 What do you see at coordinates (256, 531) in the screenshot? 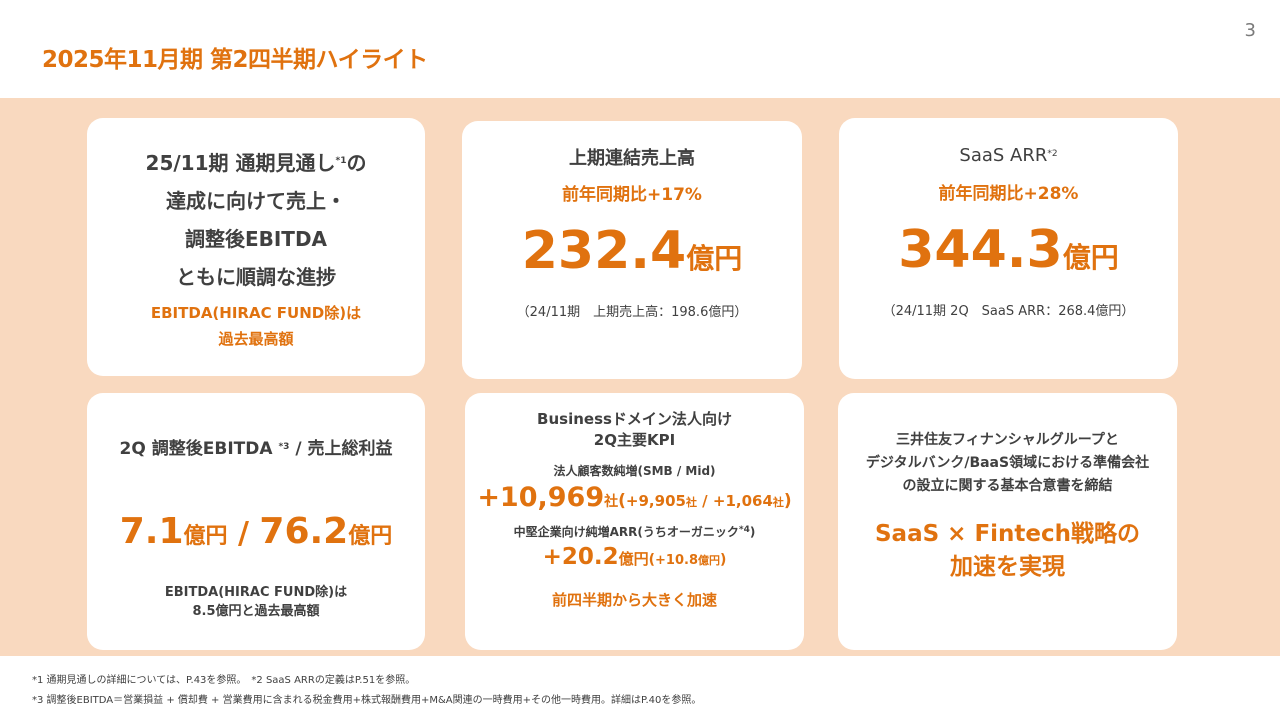
I see `ebitda-values: 7.1億円 / 76.2億円` at bounding box center [256, 531].